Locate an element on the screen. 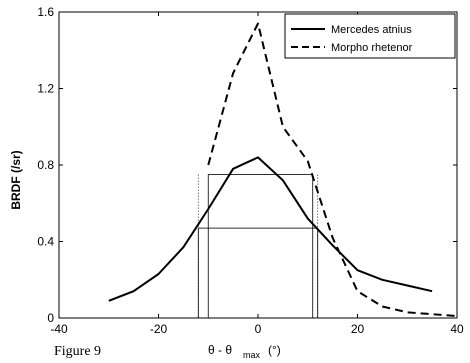 This screenshot has width=470, height=363. y-tick-label: 0.8 is located at coordinates (45, 165).